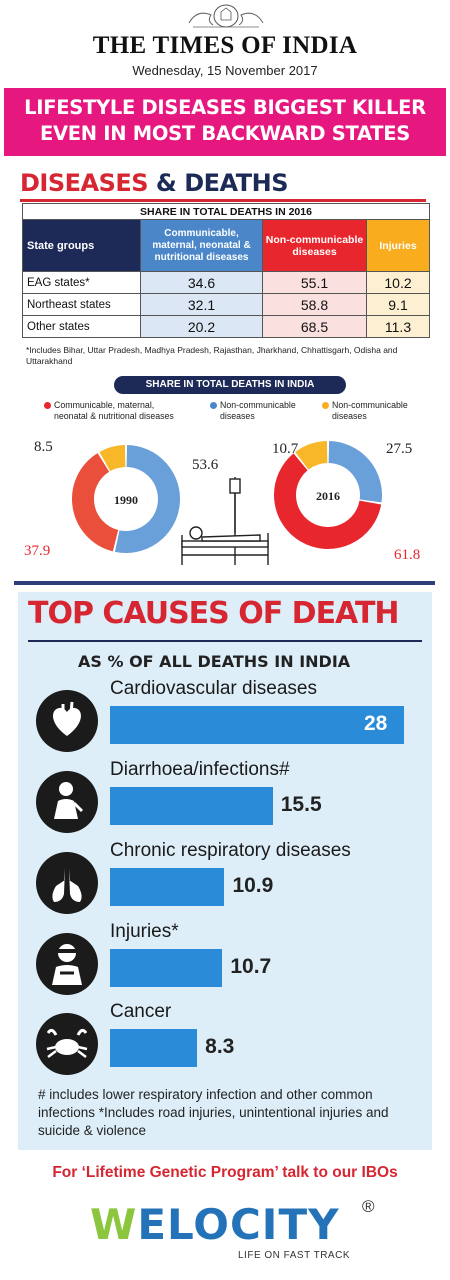 The image size is (450, 1280). Describe the element at coordinates (43, 447) in the screenshot. I see `donut-value-label: 8.5` at that location.